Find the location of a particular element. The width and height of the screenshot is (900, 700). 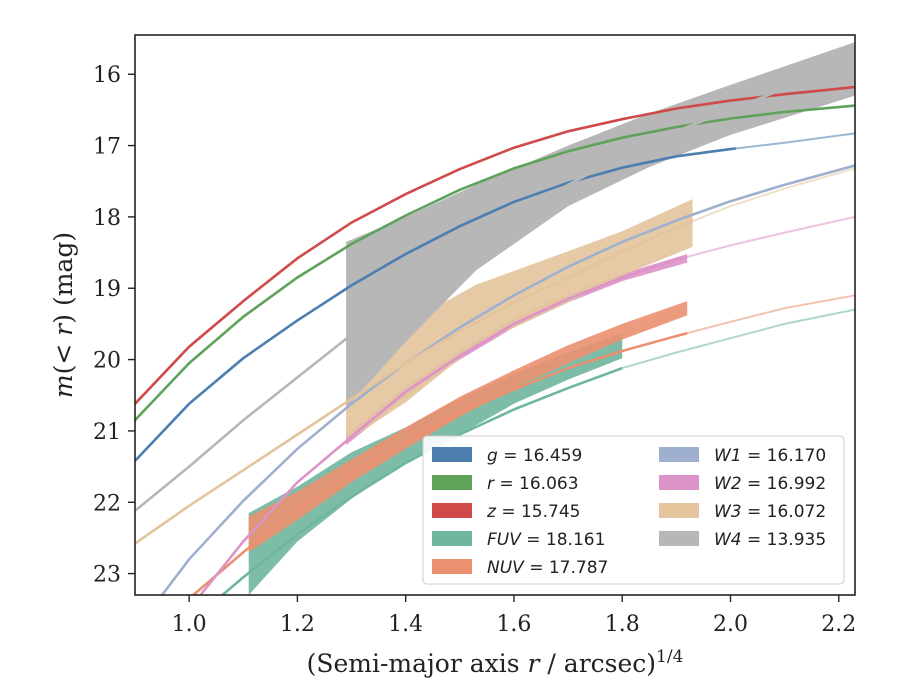

x-axis: 1.0 1.2 1.4 1.6 1.8 2.0 2.2 is located at coordinates (514, 616).